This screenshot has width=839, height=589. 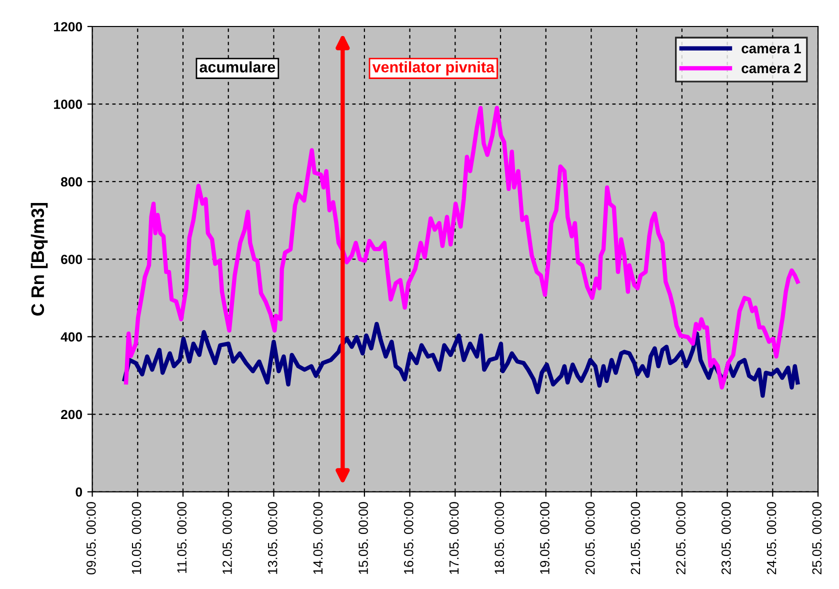 I want to click on x-tick-label: 25.05. 00:00, so click(x=817, y=538).